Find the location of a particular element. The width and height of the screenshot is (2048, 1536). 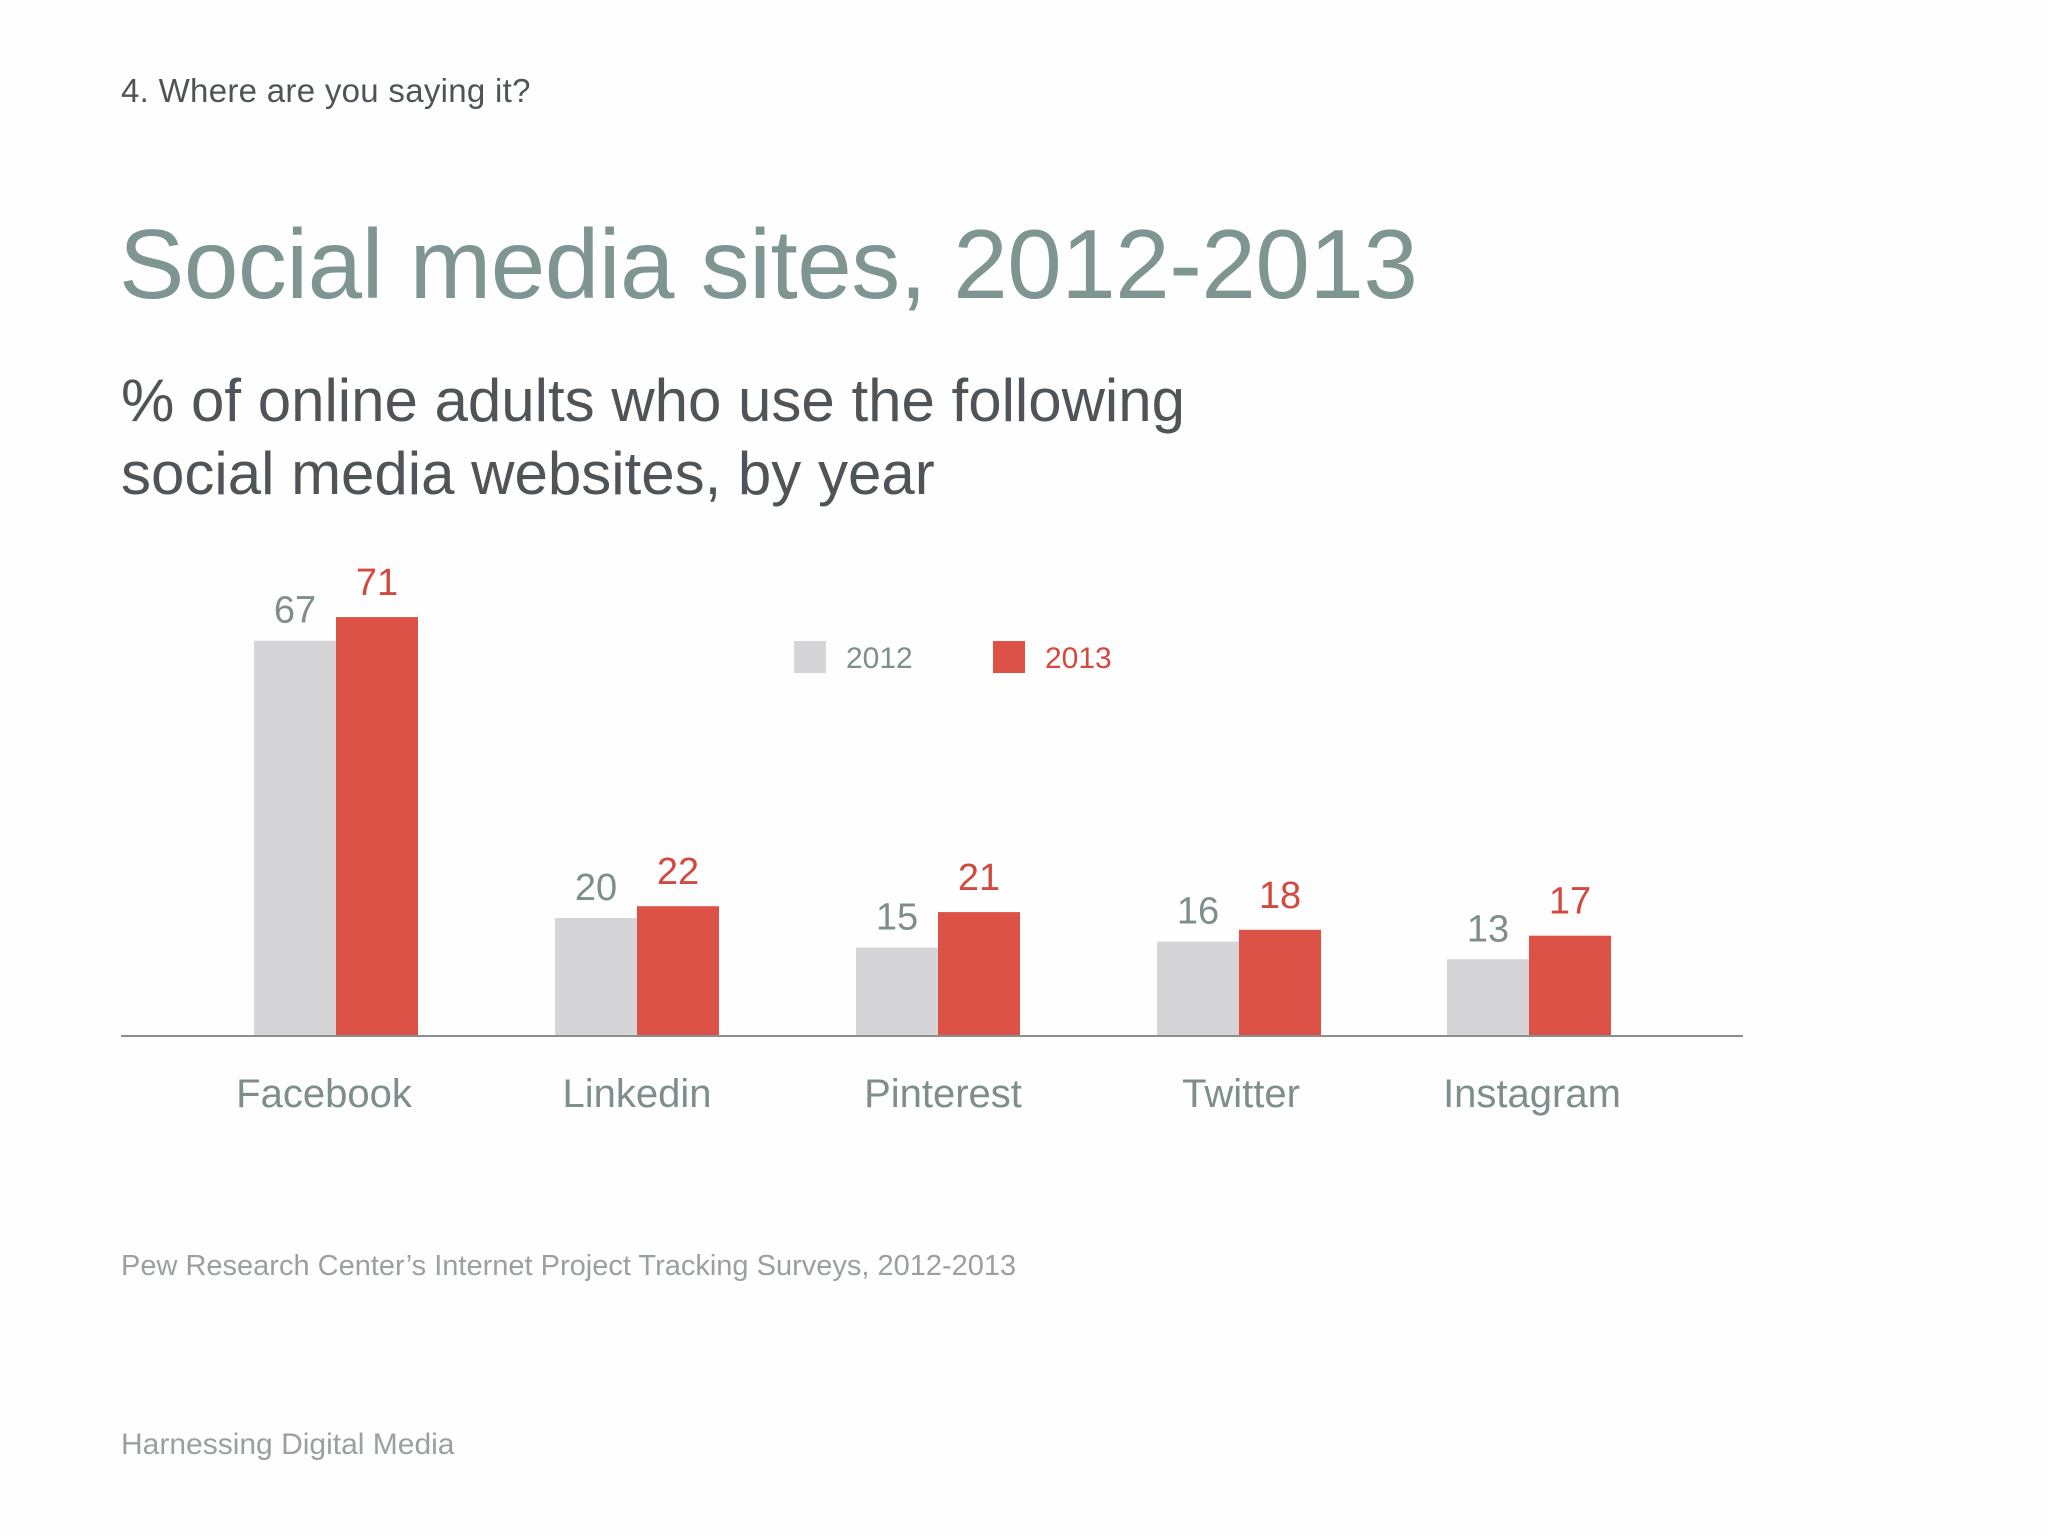

data-label-twitter-2013: 18 is located at coordinates (1280, 896).